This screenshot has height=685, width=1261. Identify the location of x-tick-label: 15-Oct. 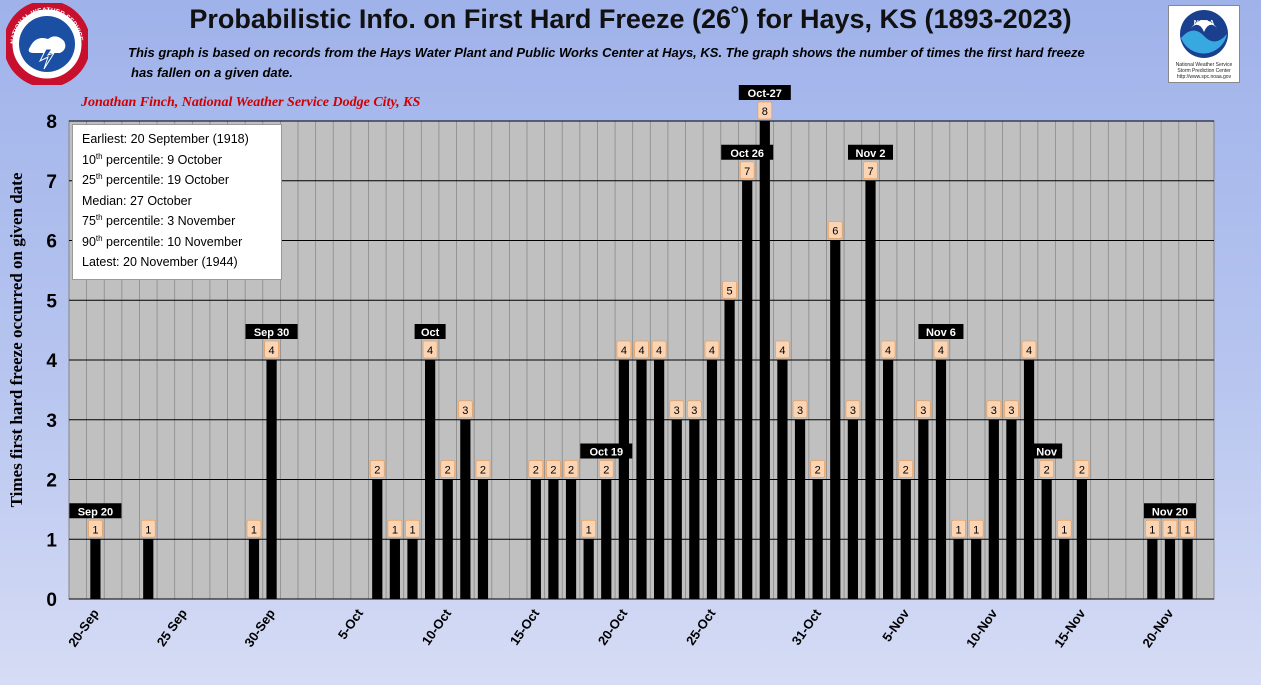
(525, 627).